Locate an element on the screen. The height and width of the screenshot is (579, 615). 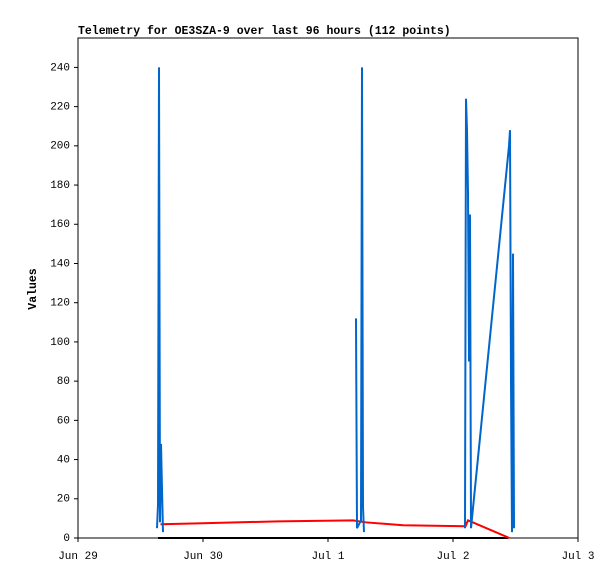
y-axis-label: Values is located at coordinates (33, 289).